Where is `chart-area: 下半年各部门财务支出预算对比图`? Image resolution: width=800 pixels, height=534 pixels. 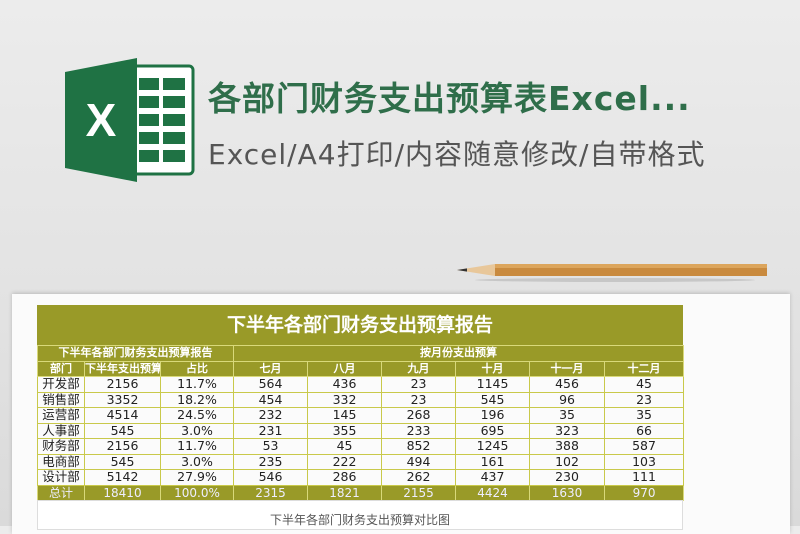
chart-area: 下半年各部门财务支出预算对比图 is located at coordinates (360, 515).